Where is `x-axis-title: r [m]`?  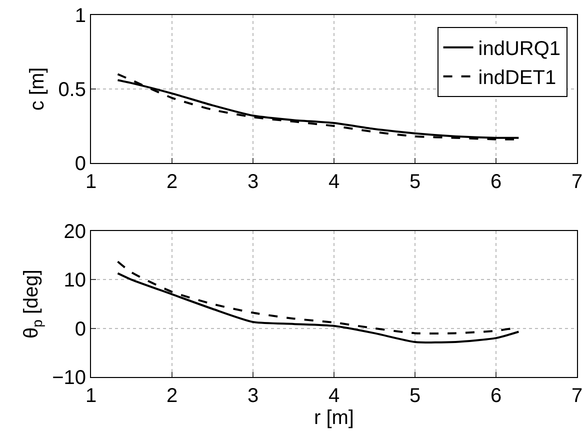 x-axis-title: r [m] is located at coordinates (334, 418).